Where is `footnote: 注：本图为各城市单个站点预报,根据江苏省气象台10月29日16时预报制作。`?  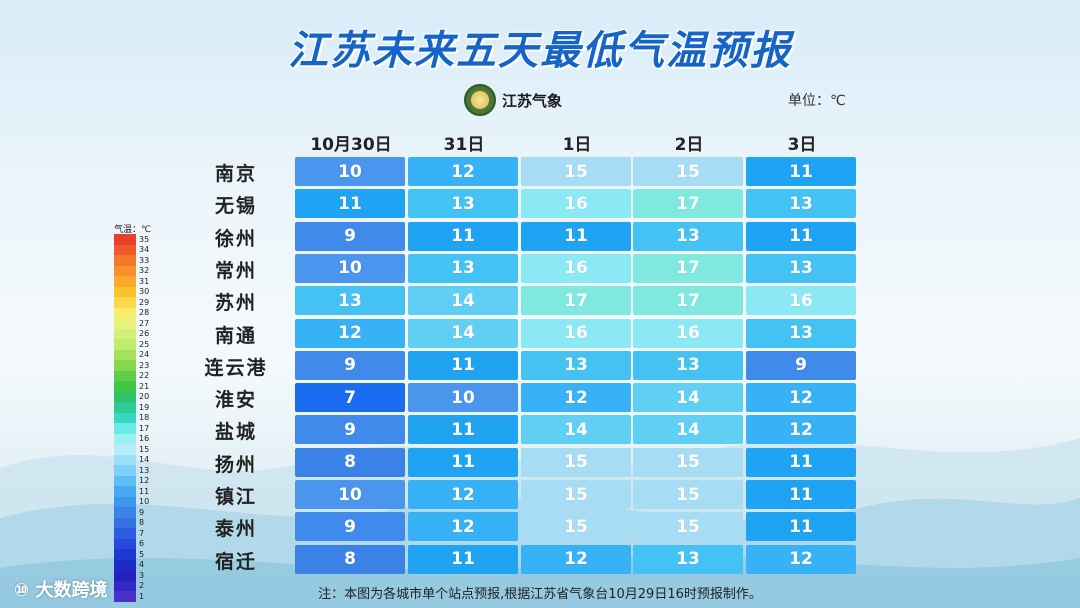
footnote: 注：本图为各城市单个站点预报,根据江苏省气象台10月29日16时预报制作。 is located at coordinates (540, 594).